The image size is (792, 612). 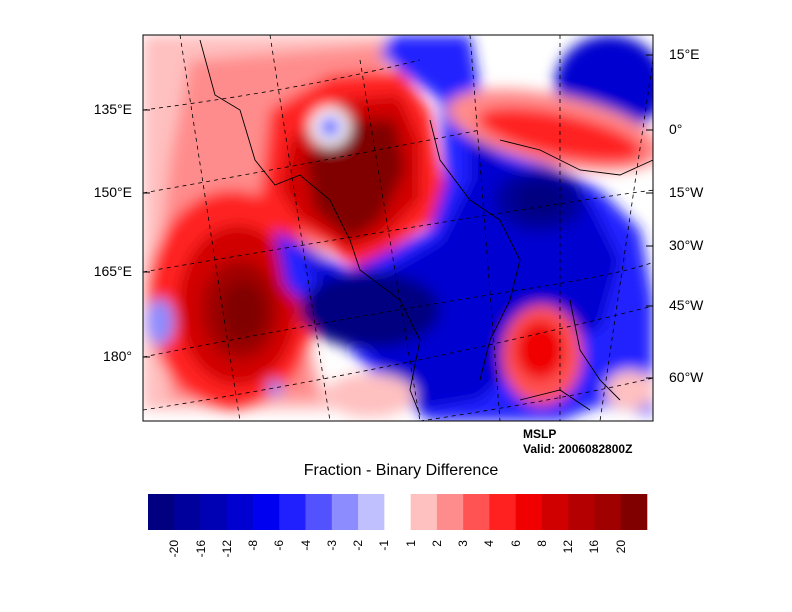 What do you see at coordinates (686, 377) in the screenshot?
I see `lon-label: 60°W` at bounding box center [686, 377].